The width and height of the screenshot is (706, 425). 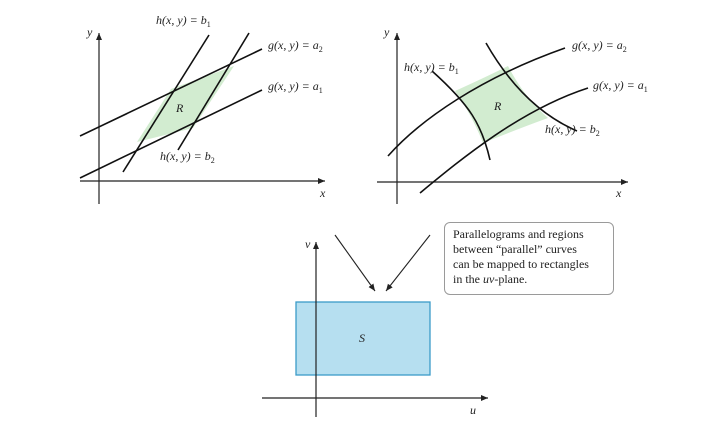 I want to click on callout-line-4: in the uv-plane., so click(x=490, y=279).